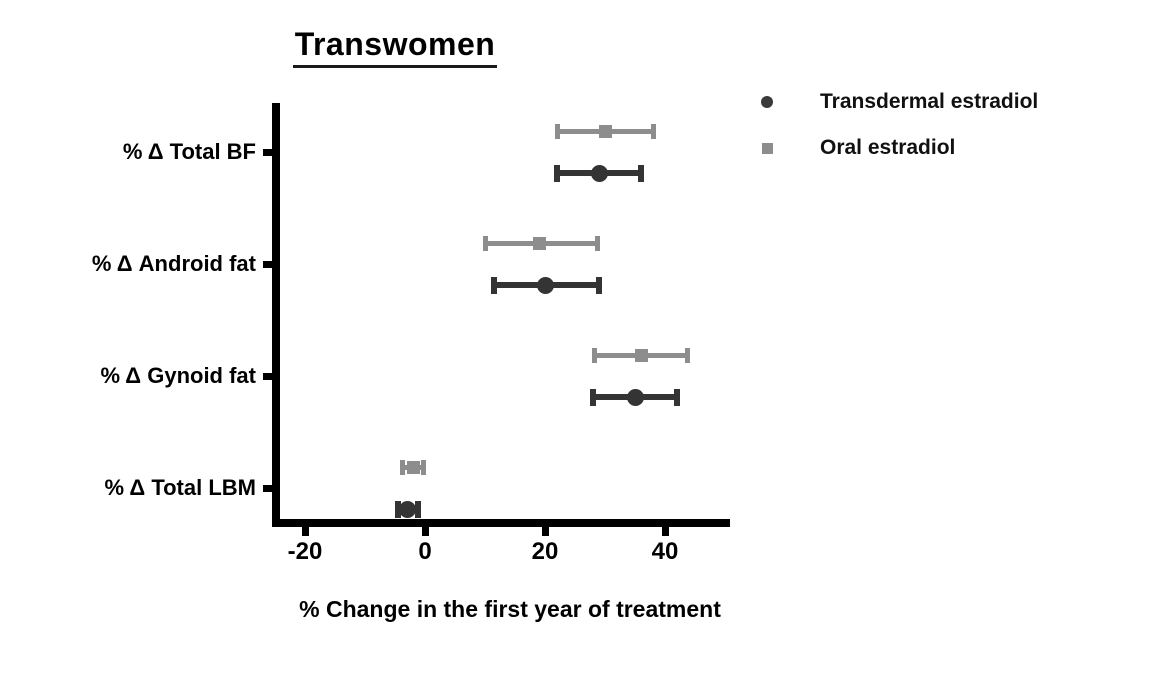 This screenshot has height=680, width=1153. Describe the element at coordinates (767, 102) in the screenshot. I see `legend-marker-circle-icon` at that location.